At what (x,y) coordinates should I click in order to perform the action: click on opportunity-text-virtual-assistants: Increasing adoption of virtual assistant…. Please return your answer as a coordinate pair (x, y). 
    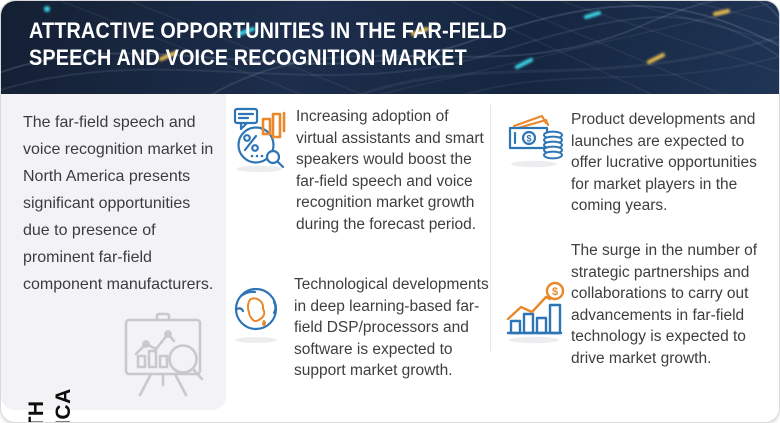
    Looking at the image, I should click on (390, 170).